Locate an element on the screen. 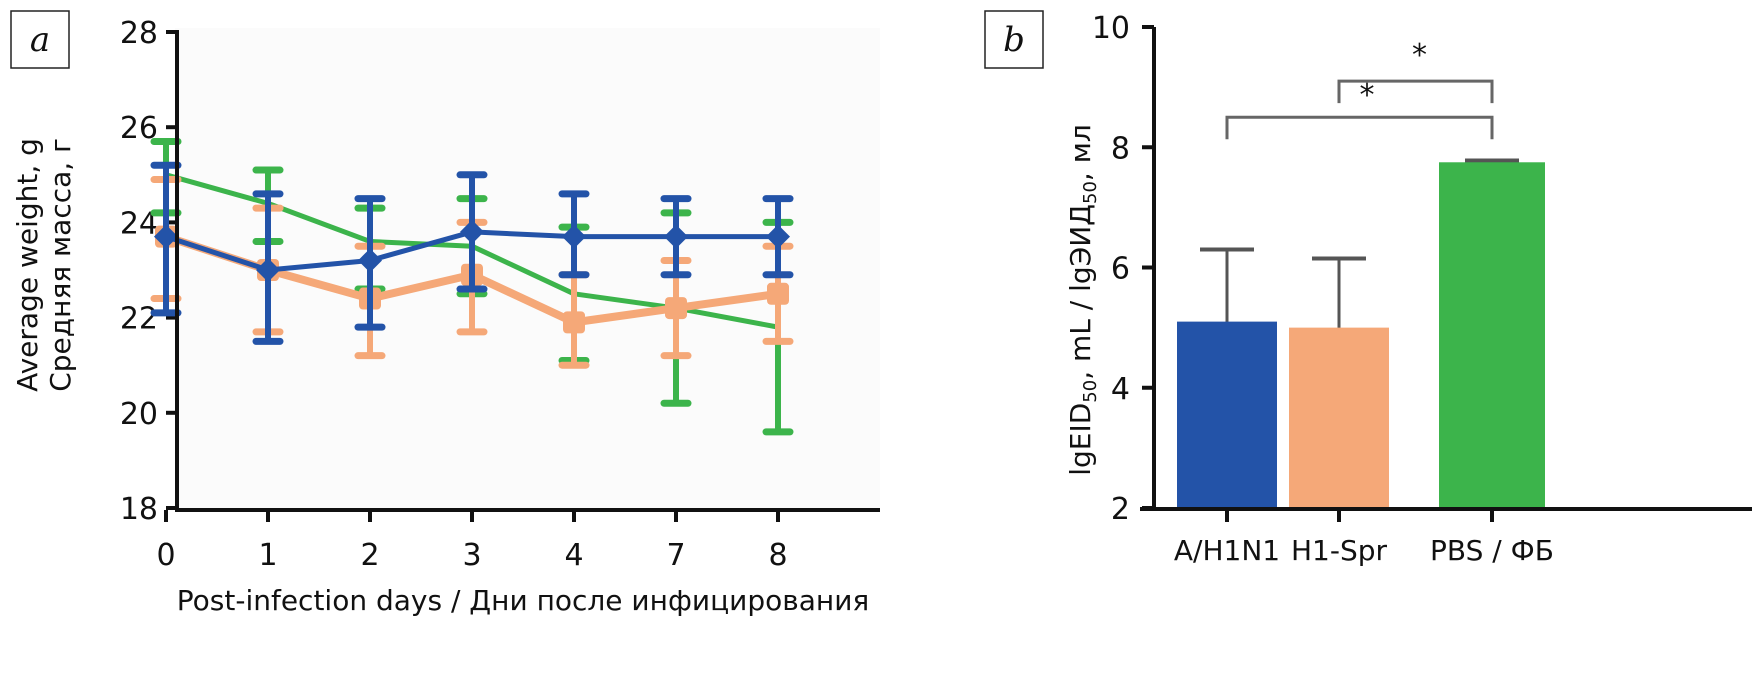 The width and height of the screenshot is (1759, 695). y-tick-label-b: 10 is located at coordinates (1111, 28).